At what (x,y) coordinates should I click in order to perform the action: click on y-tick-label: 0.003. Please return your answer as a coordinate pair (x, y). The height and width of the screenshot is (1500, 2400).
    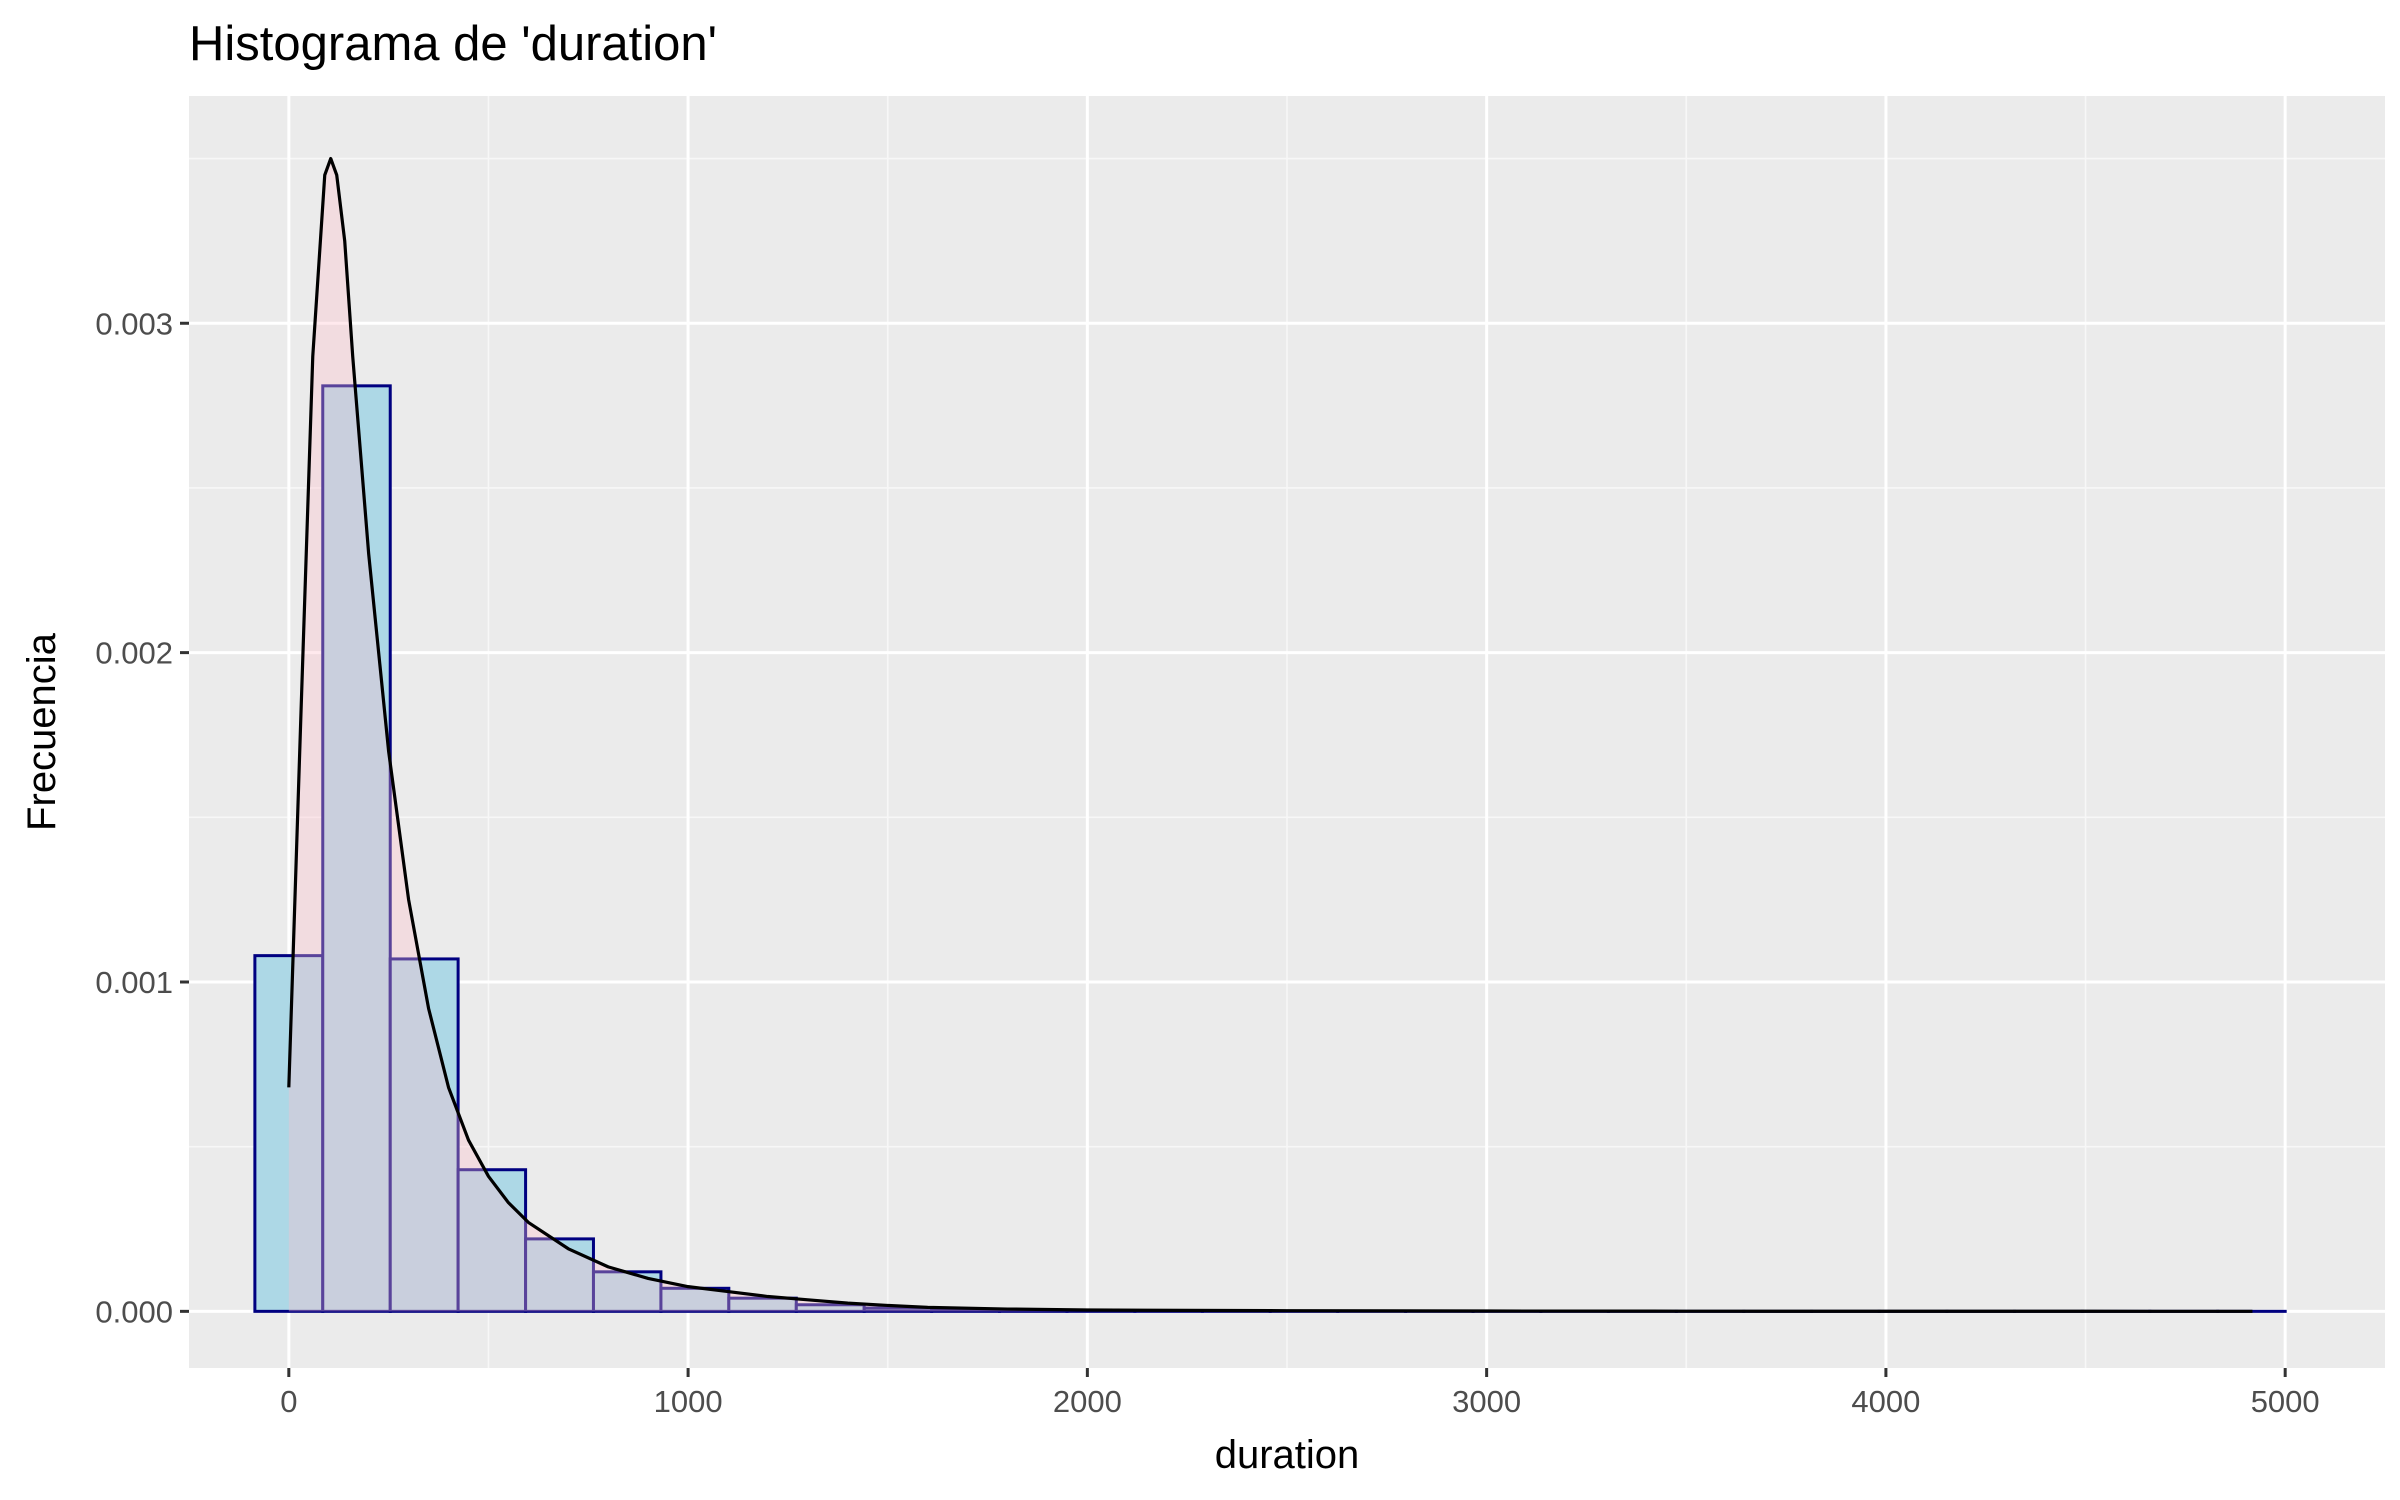
    Looking at the image, I should click on (134, 323).